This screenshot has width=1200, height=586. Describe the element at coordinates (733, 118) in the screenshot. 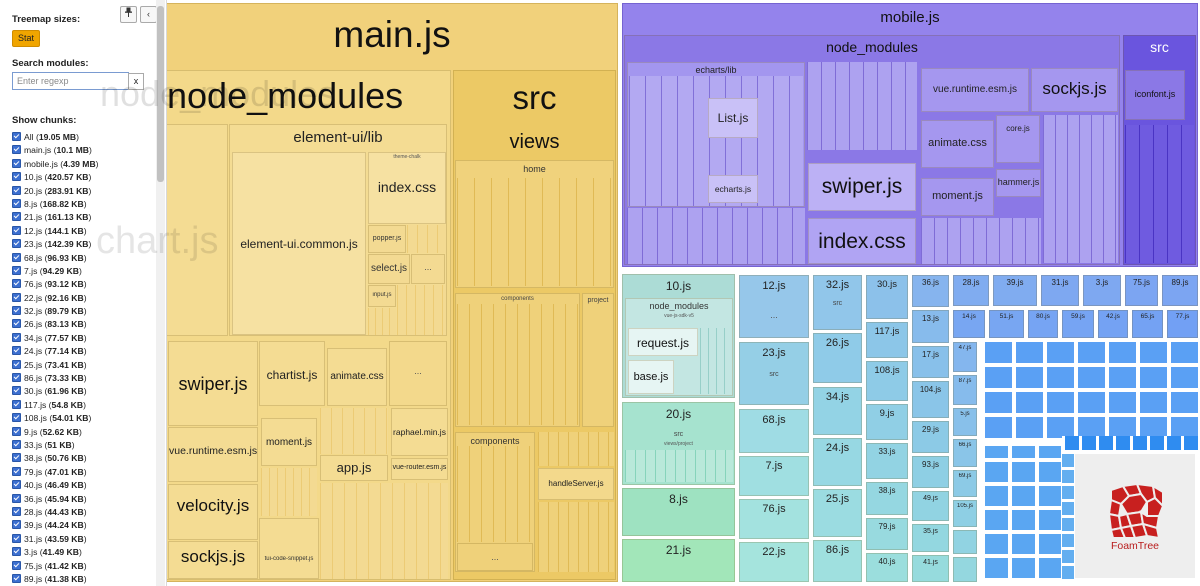

I see `mobile-list-js: List.js` at that location.